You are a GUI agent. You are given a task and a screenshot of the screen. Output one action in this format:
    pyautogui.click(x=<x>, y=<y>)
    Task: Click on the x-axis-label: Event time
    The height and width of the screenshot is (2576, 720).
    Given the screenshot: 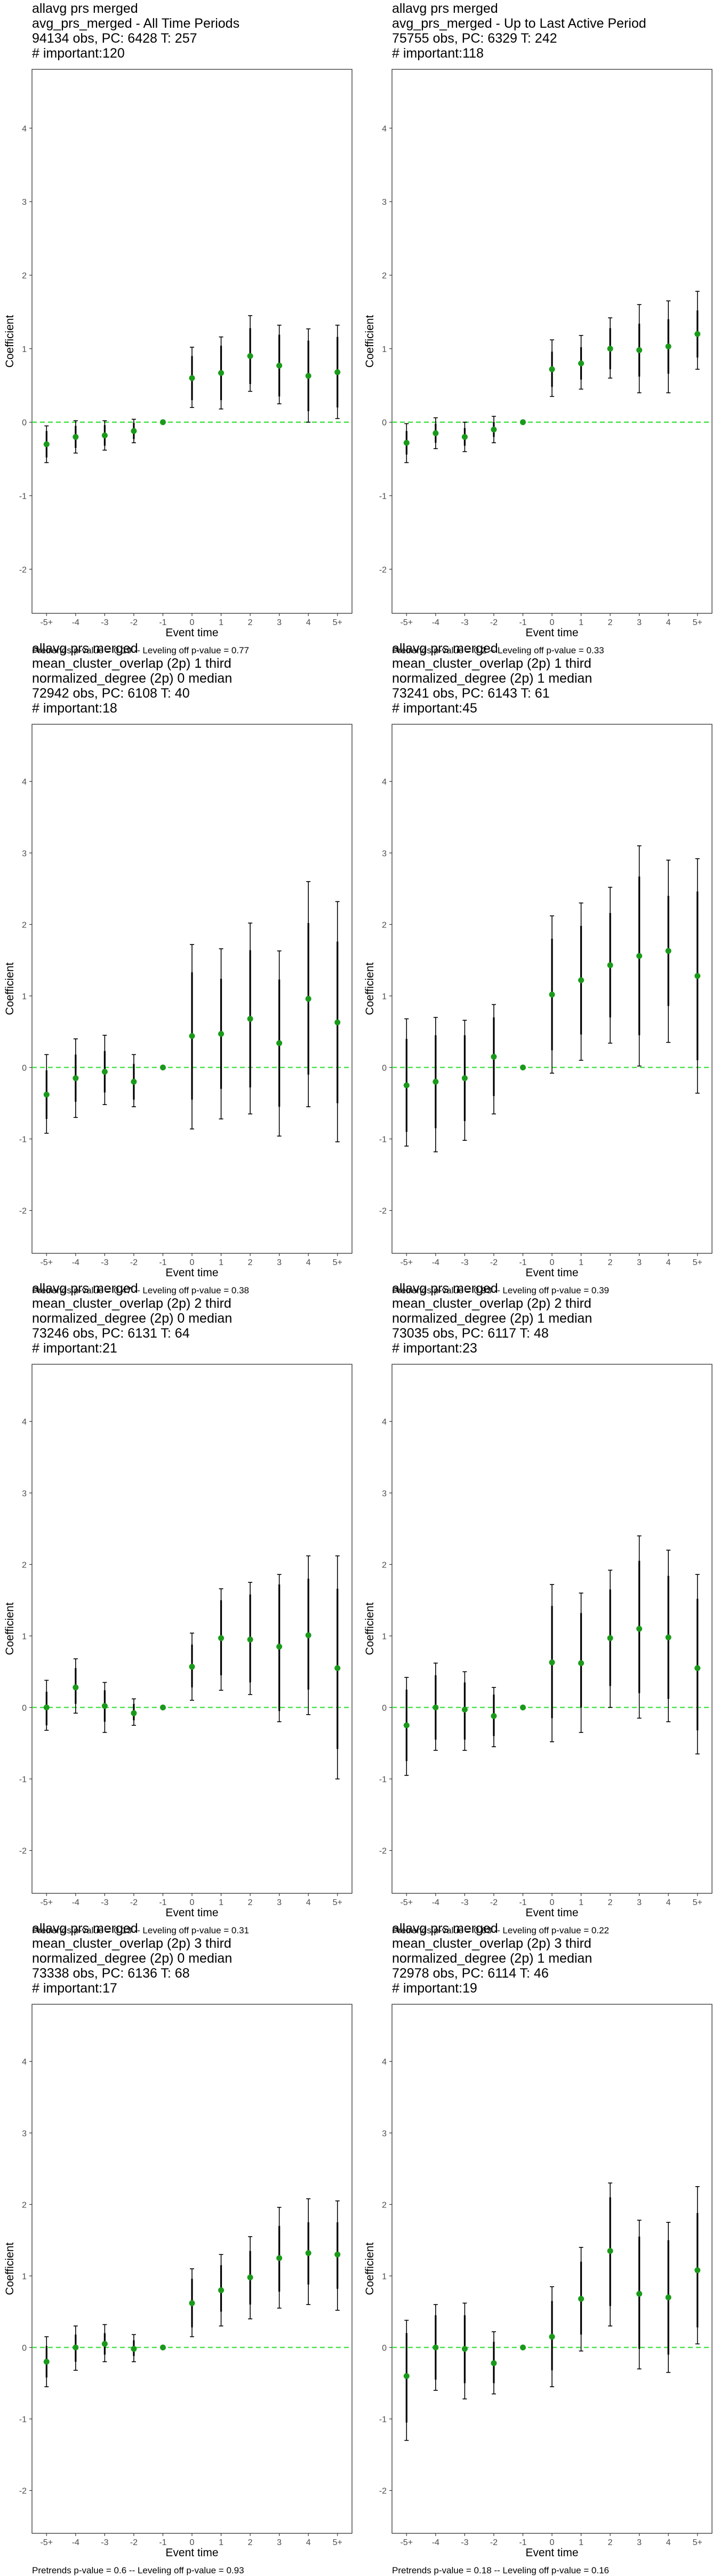 What is the action you would take?
    pyautogui.click(x=551, y=1273)
    